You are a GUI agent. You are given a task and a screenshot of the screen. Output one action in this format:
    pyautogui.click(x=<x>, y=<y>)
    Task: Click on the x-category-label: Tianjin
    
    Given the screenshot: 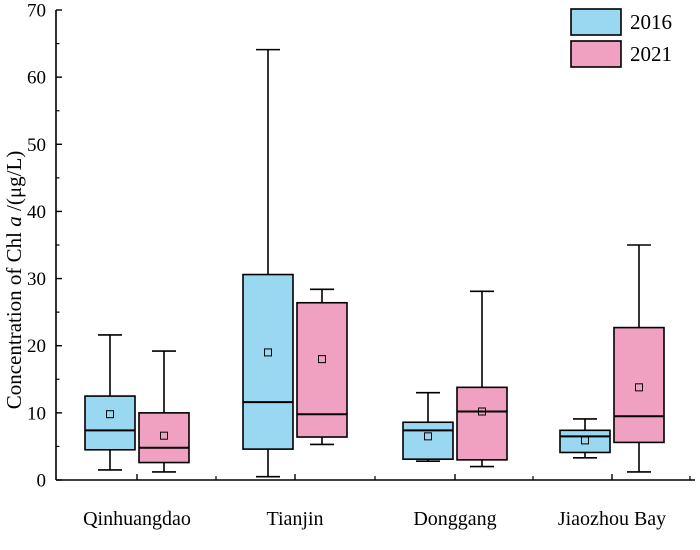 What is the action you would take?
    pyautogui.click(x=294, y=519)
    